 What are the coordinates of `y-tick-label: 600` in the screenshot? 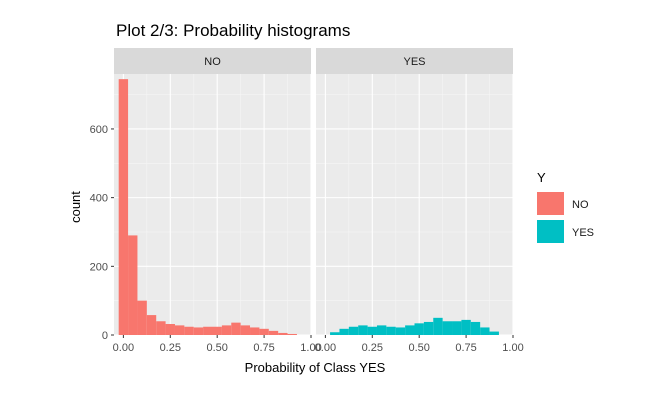 It's located at (99, 130).